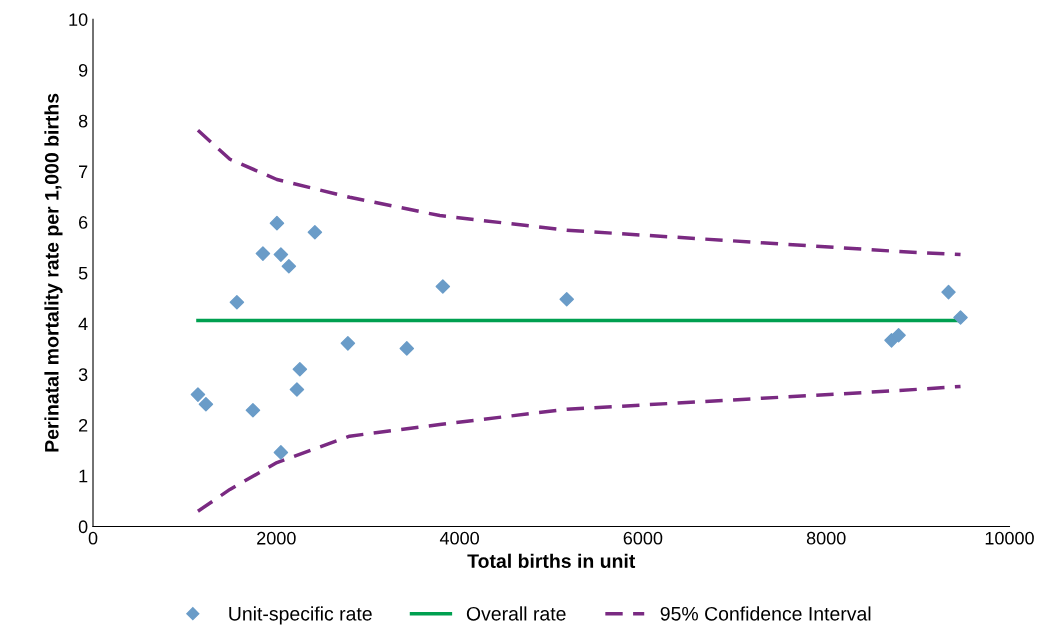 The image size is (1045, 642). I want to click on x-tick-label: 0, so click(93, 538).